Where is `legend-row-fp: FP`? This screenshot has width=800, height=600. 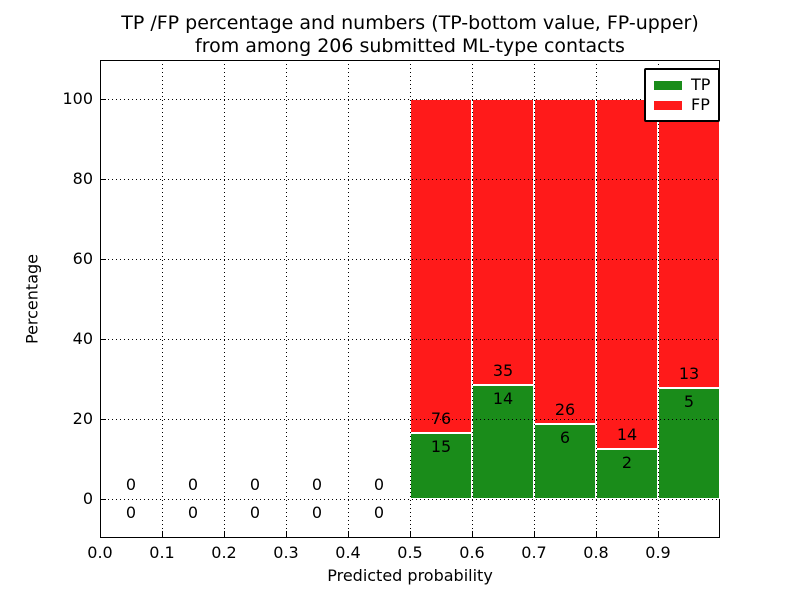 legend-row-fp: FP is located at coordinates (682, 105).